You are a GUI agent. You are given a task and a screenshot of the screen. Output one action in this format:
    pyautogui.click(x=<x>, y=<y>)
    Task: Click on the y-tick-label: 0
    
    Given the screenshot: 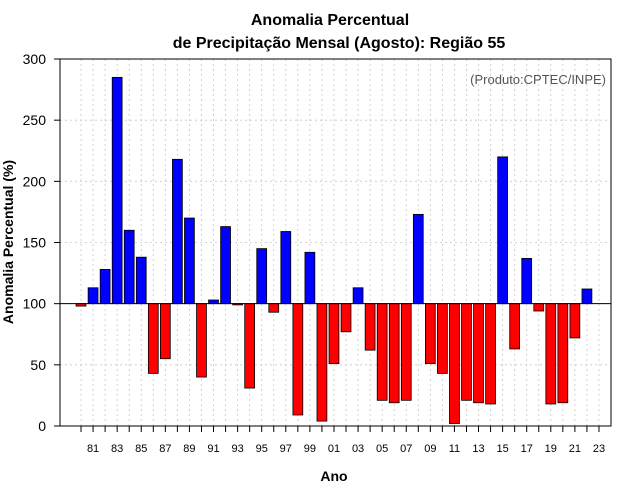 What is the action you would take?
    pyautogui.click(x=42, y=426)
    